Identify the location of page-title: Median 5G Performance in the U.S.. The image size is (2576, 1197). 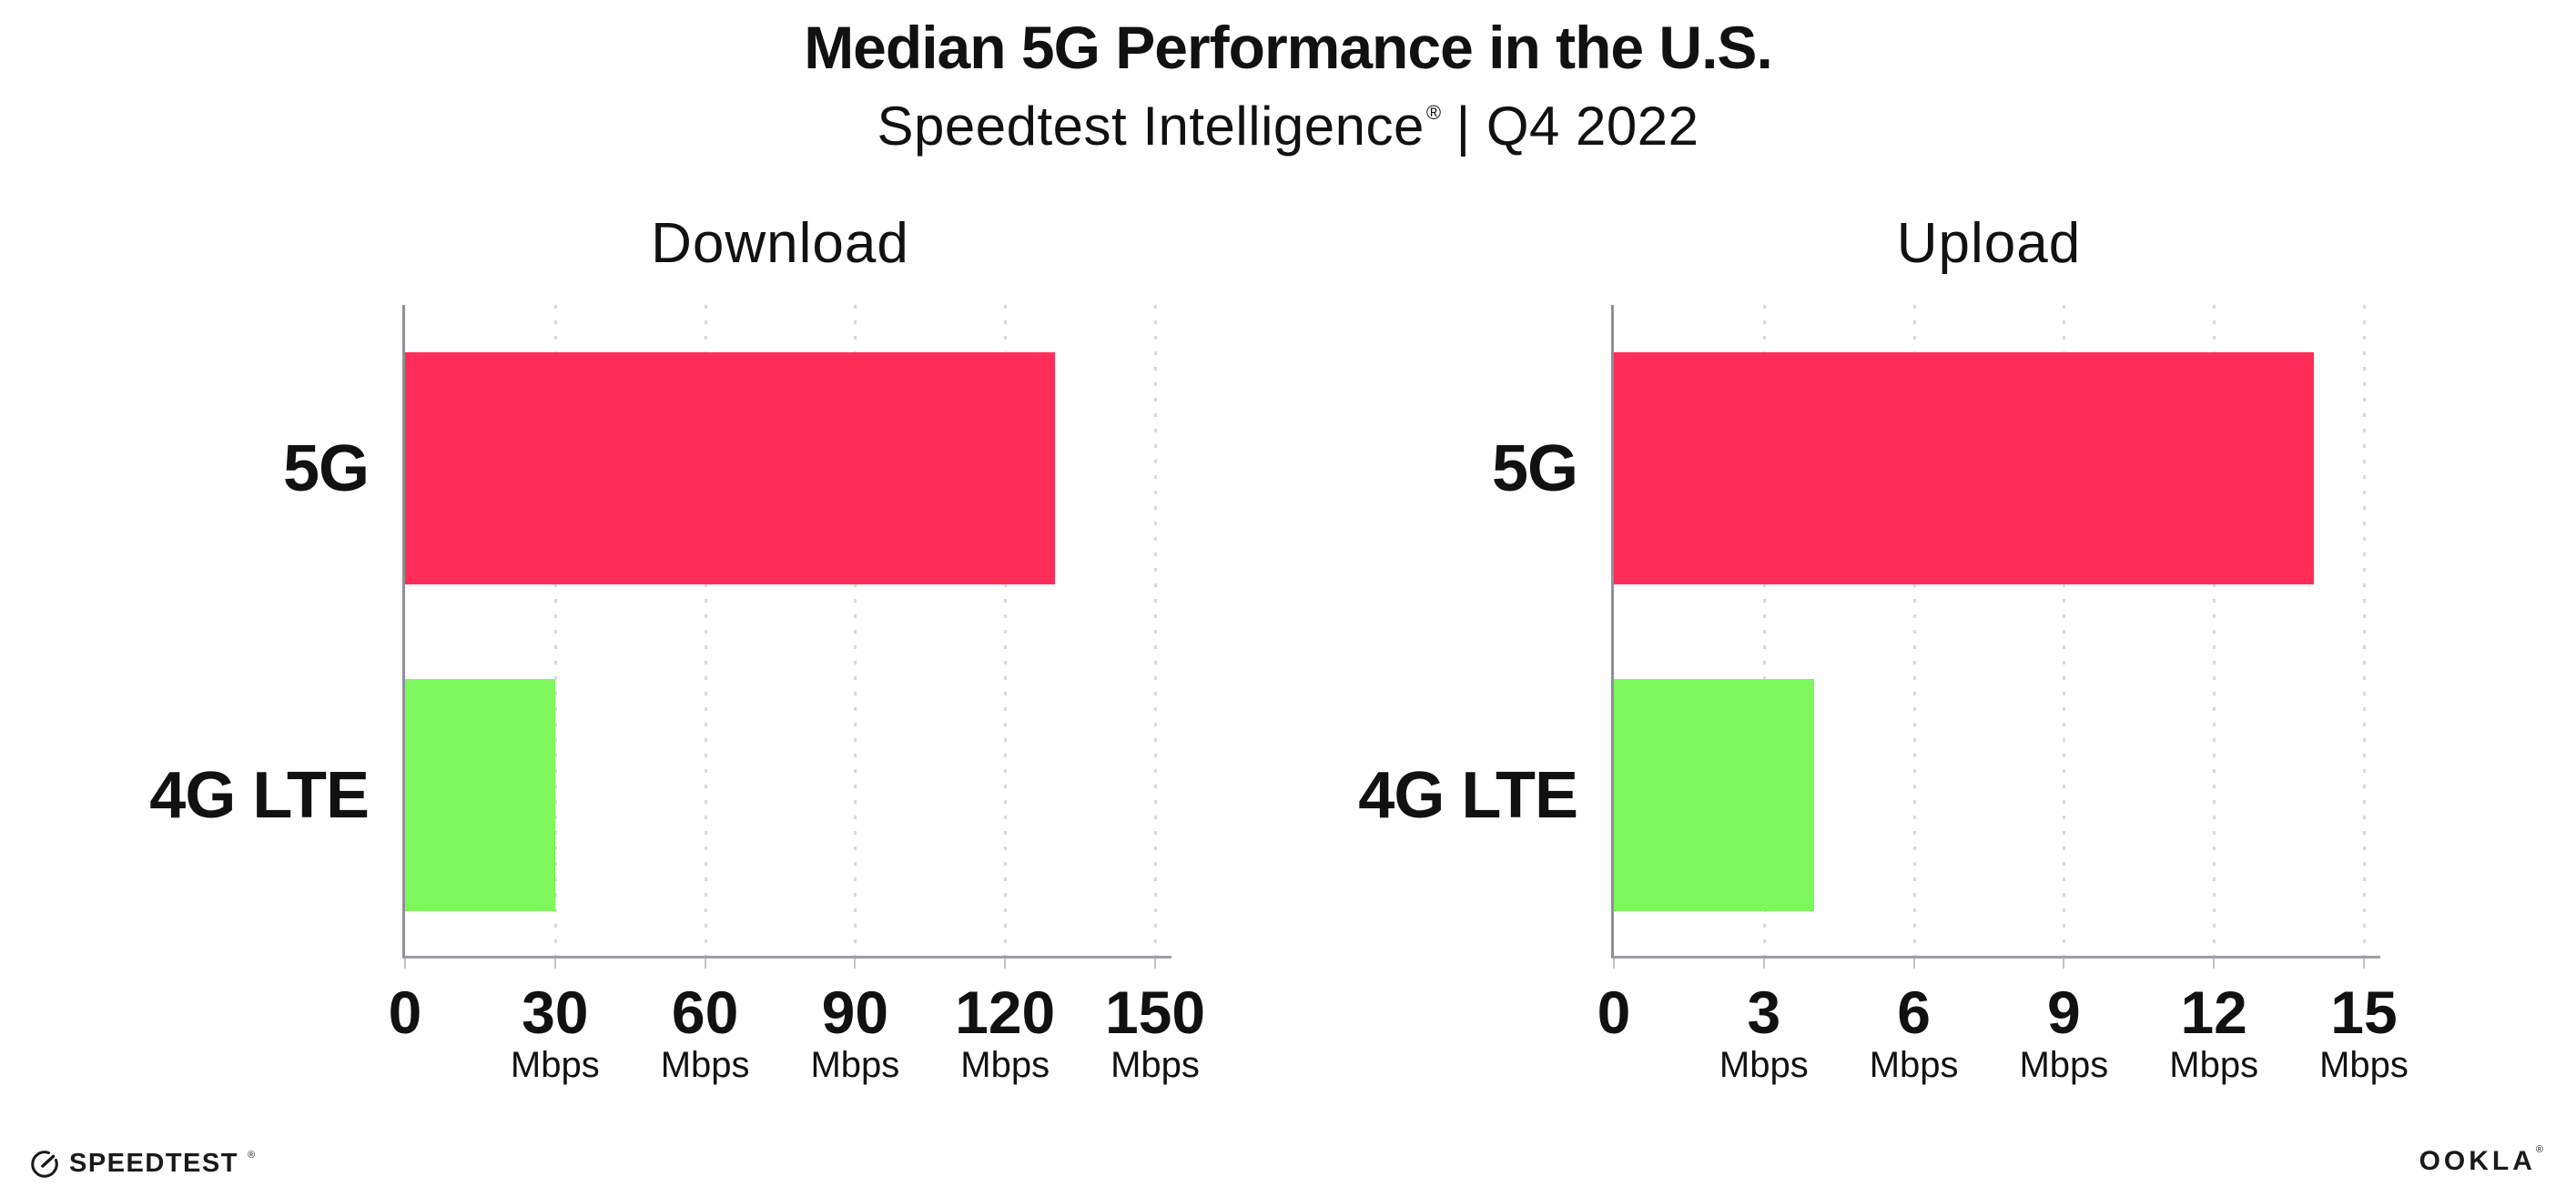
(1288, 48).